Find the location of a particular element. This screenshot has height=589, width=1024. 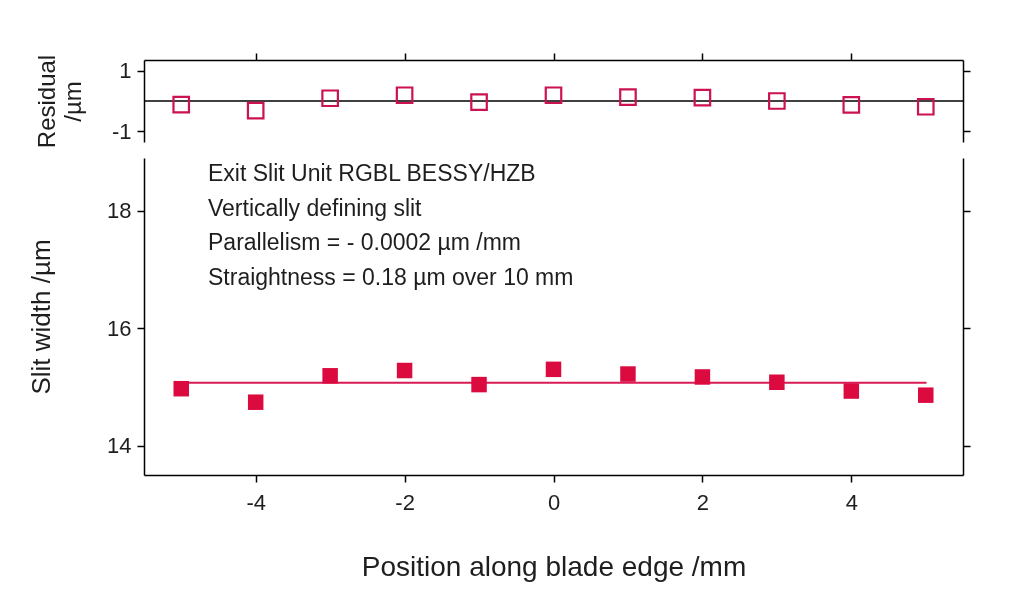

y-tick-label: 18 is located at coordinates (119, 211).